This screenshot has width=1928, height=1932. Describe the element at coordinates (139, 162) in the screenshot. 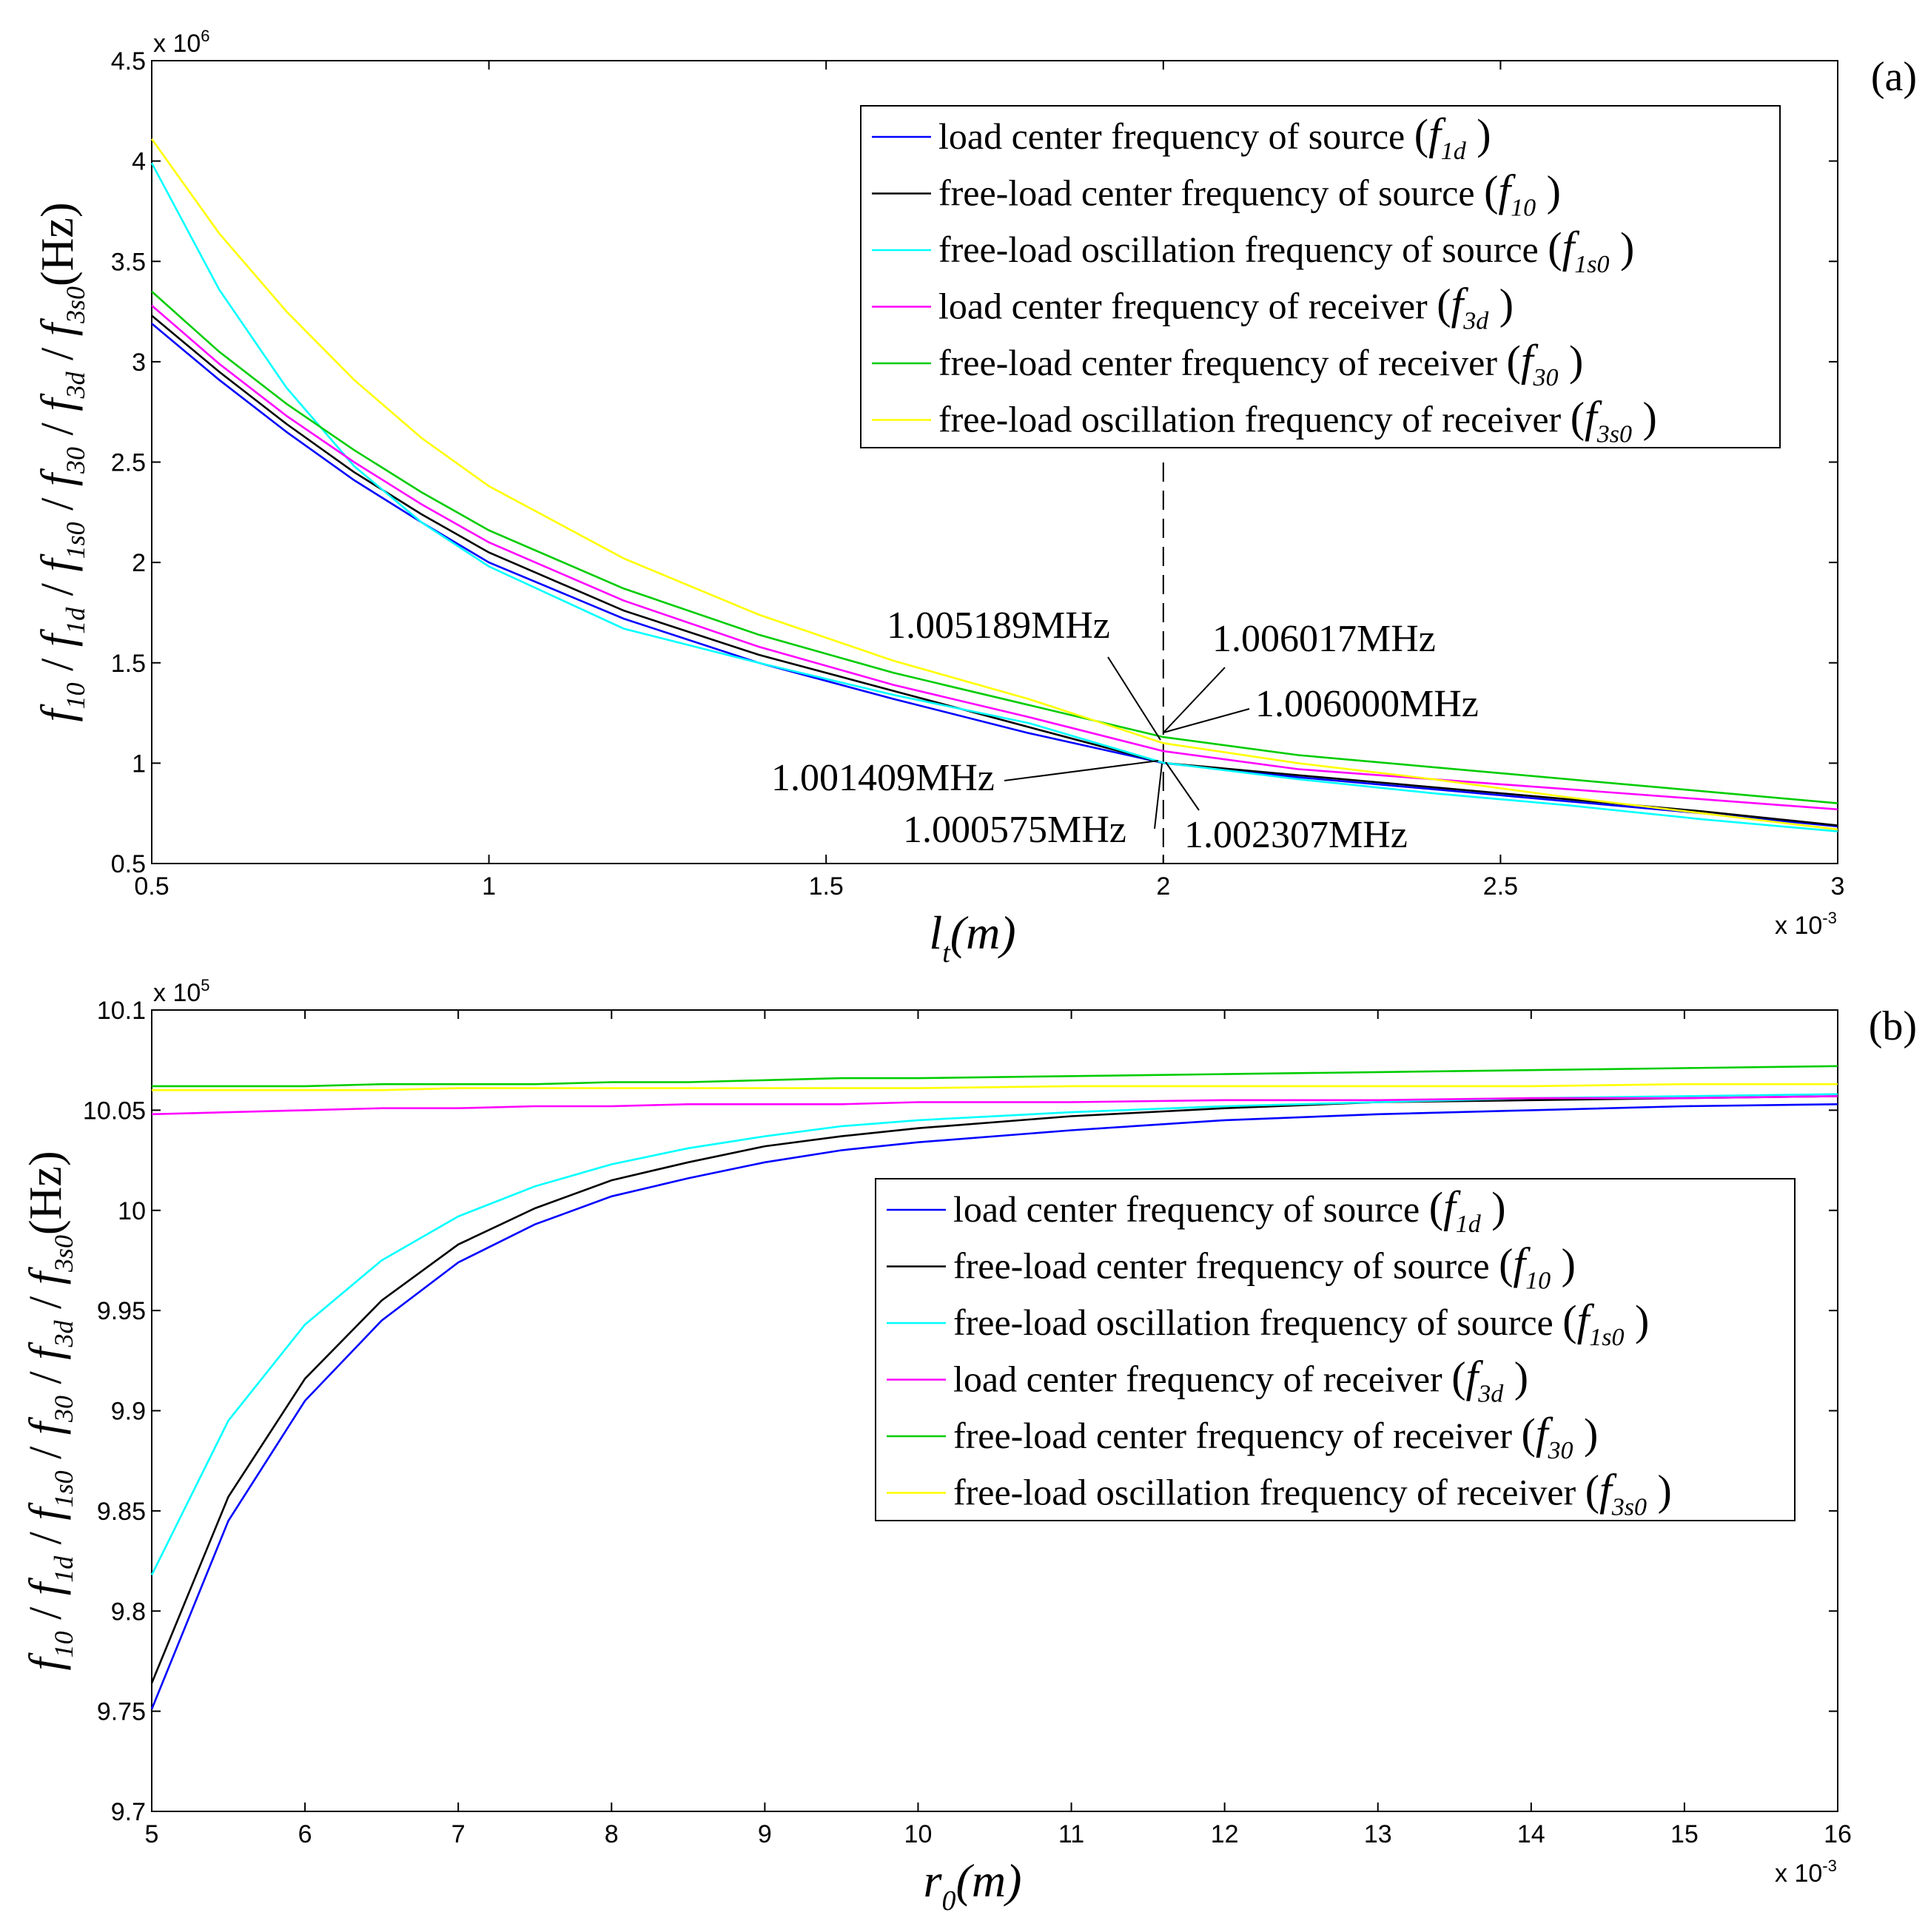

I see `y-tick-label: 4` at that location.